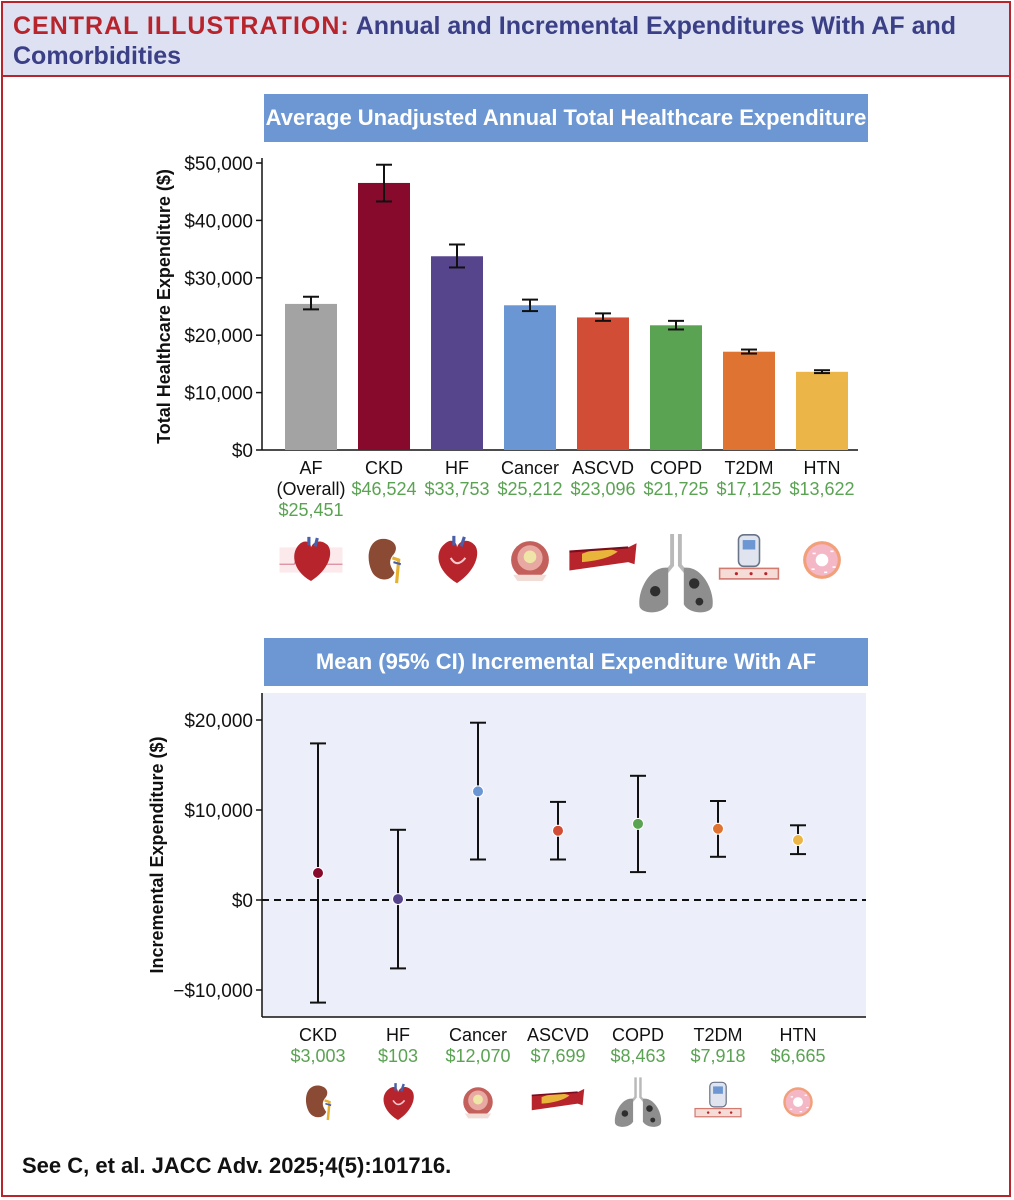  I want to click on bar-ckd, so click(384, 316).